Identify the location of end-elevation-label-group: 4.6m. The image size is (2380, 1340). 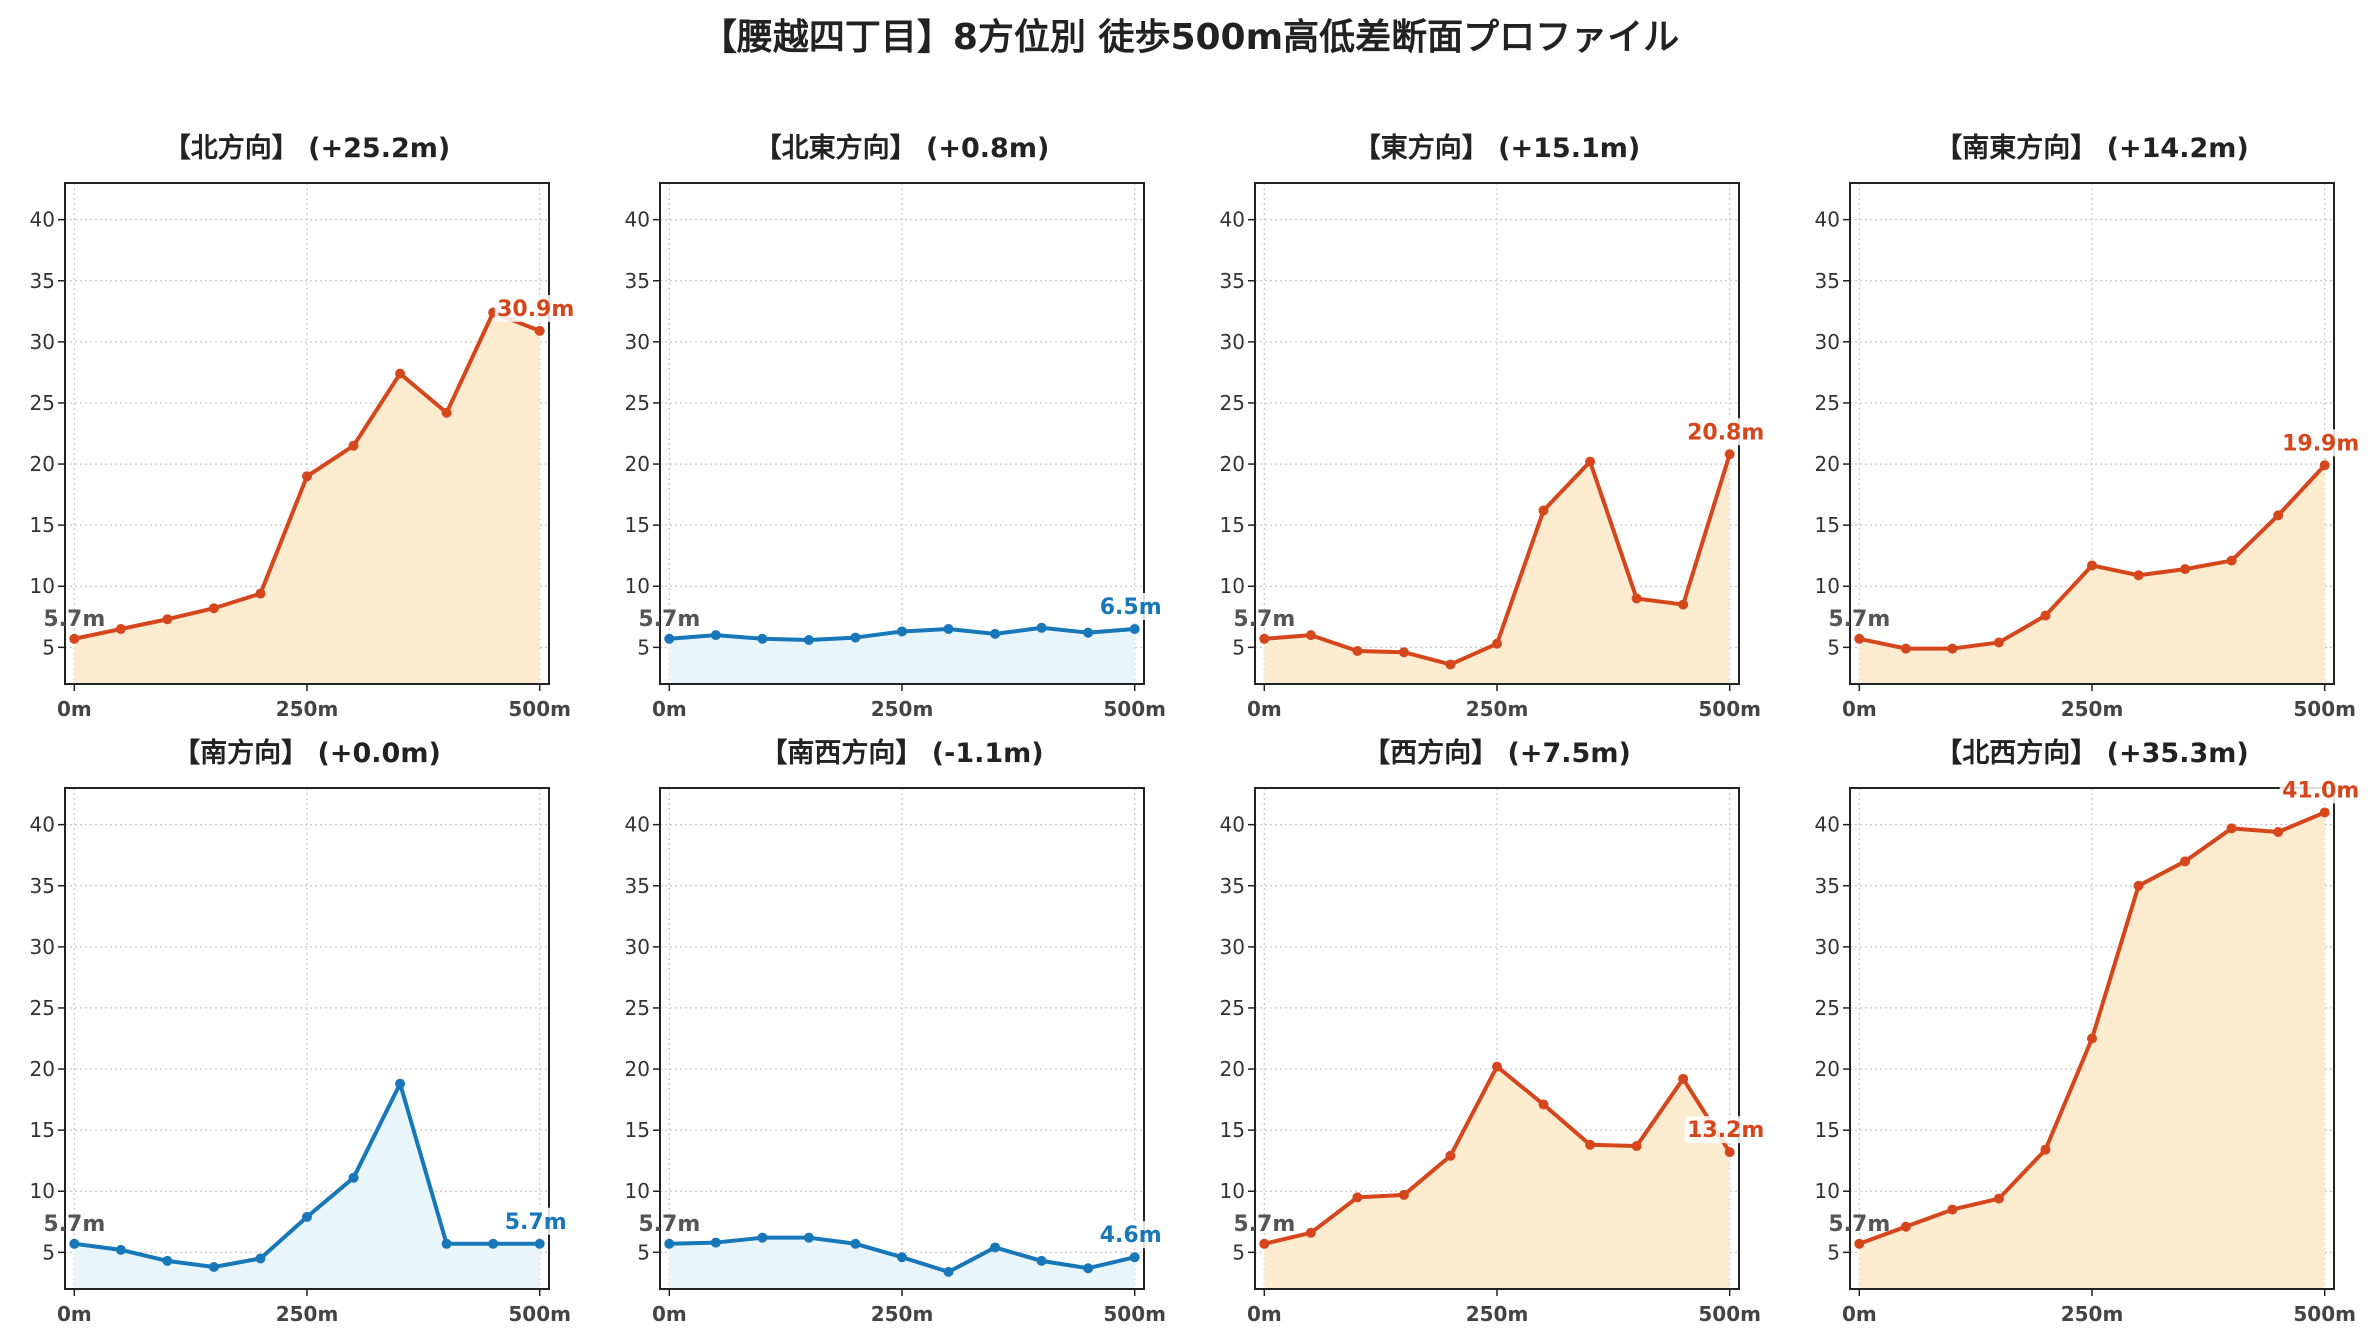
(1130, 1235).